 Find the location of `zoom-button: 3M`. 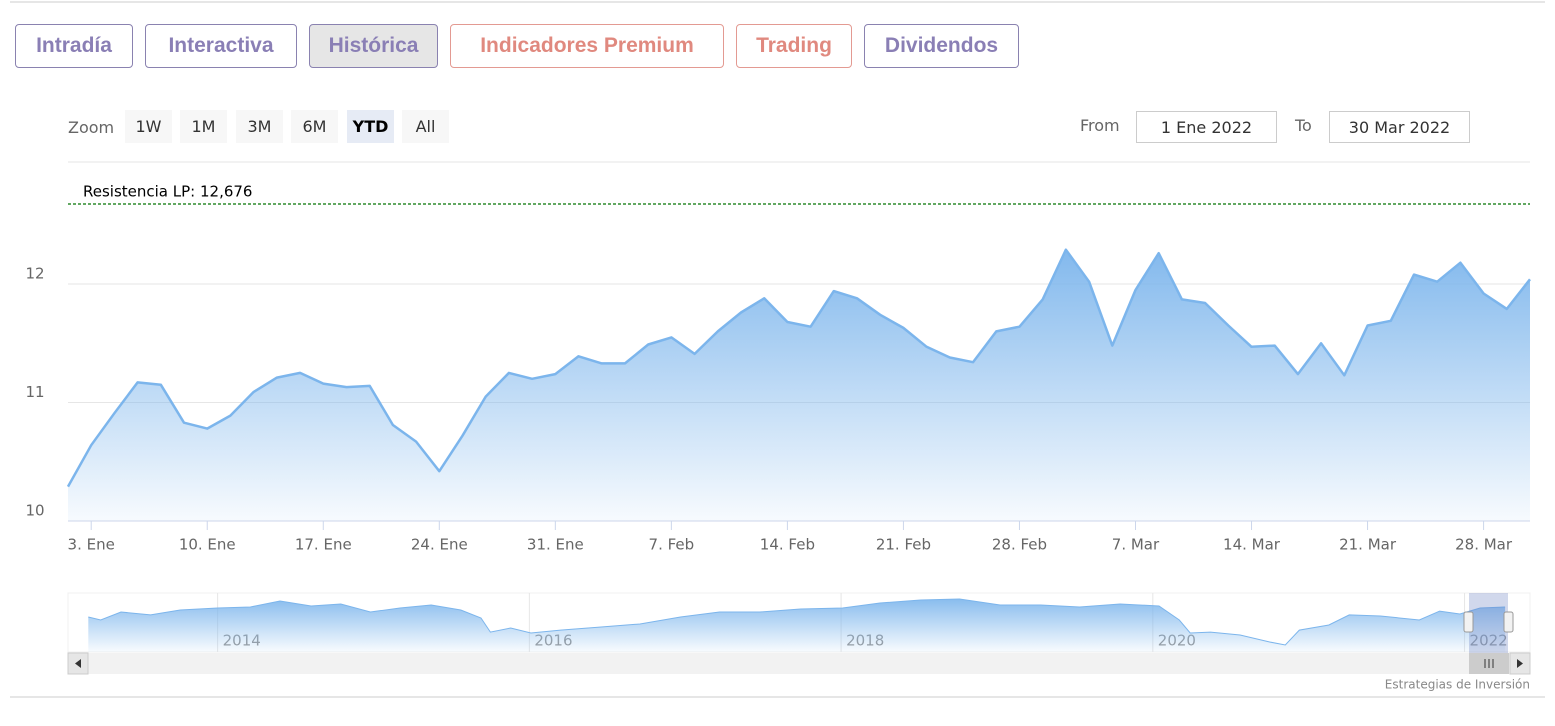

zoom-button: 3M is located at coordinates (259, 126).